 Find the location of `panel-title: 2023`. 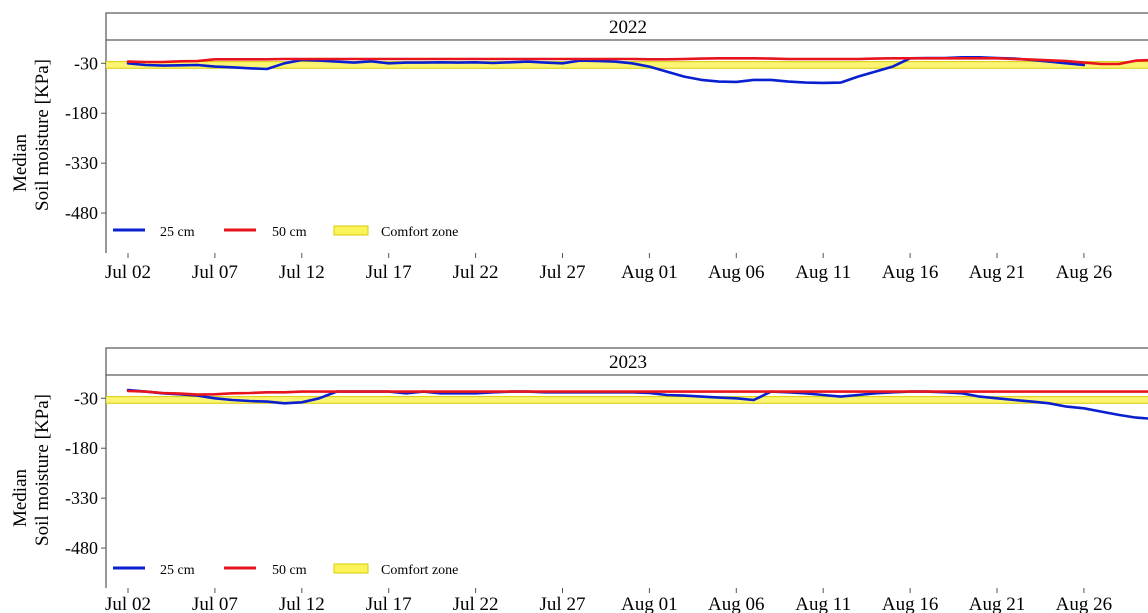

panel-title: 2023 is located at coordinates (628, 362).